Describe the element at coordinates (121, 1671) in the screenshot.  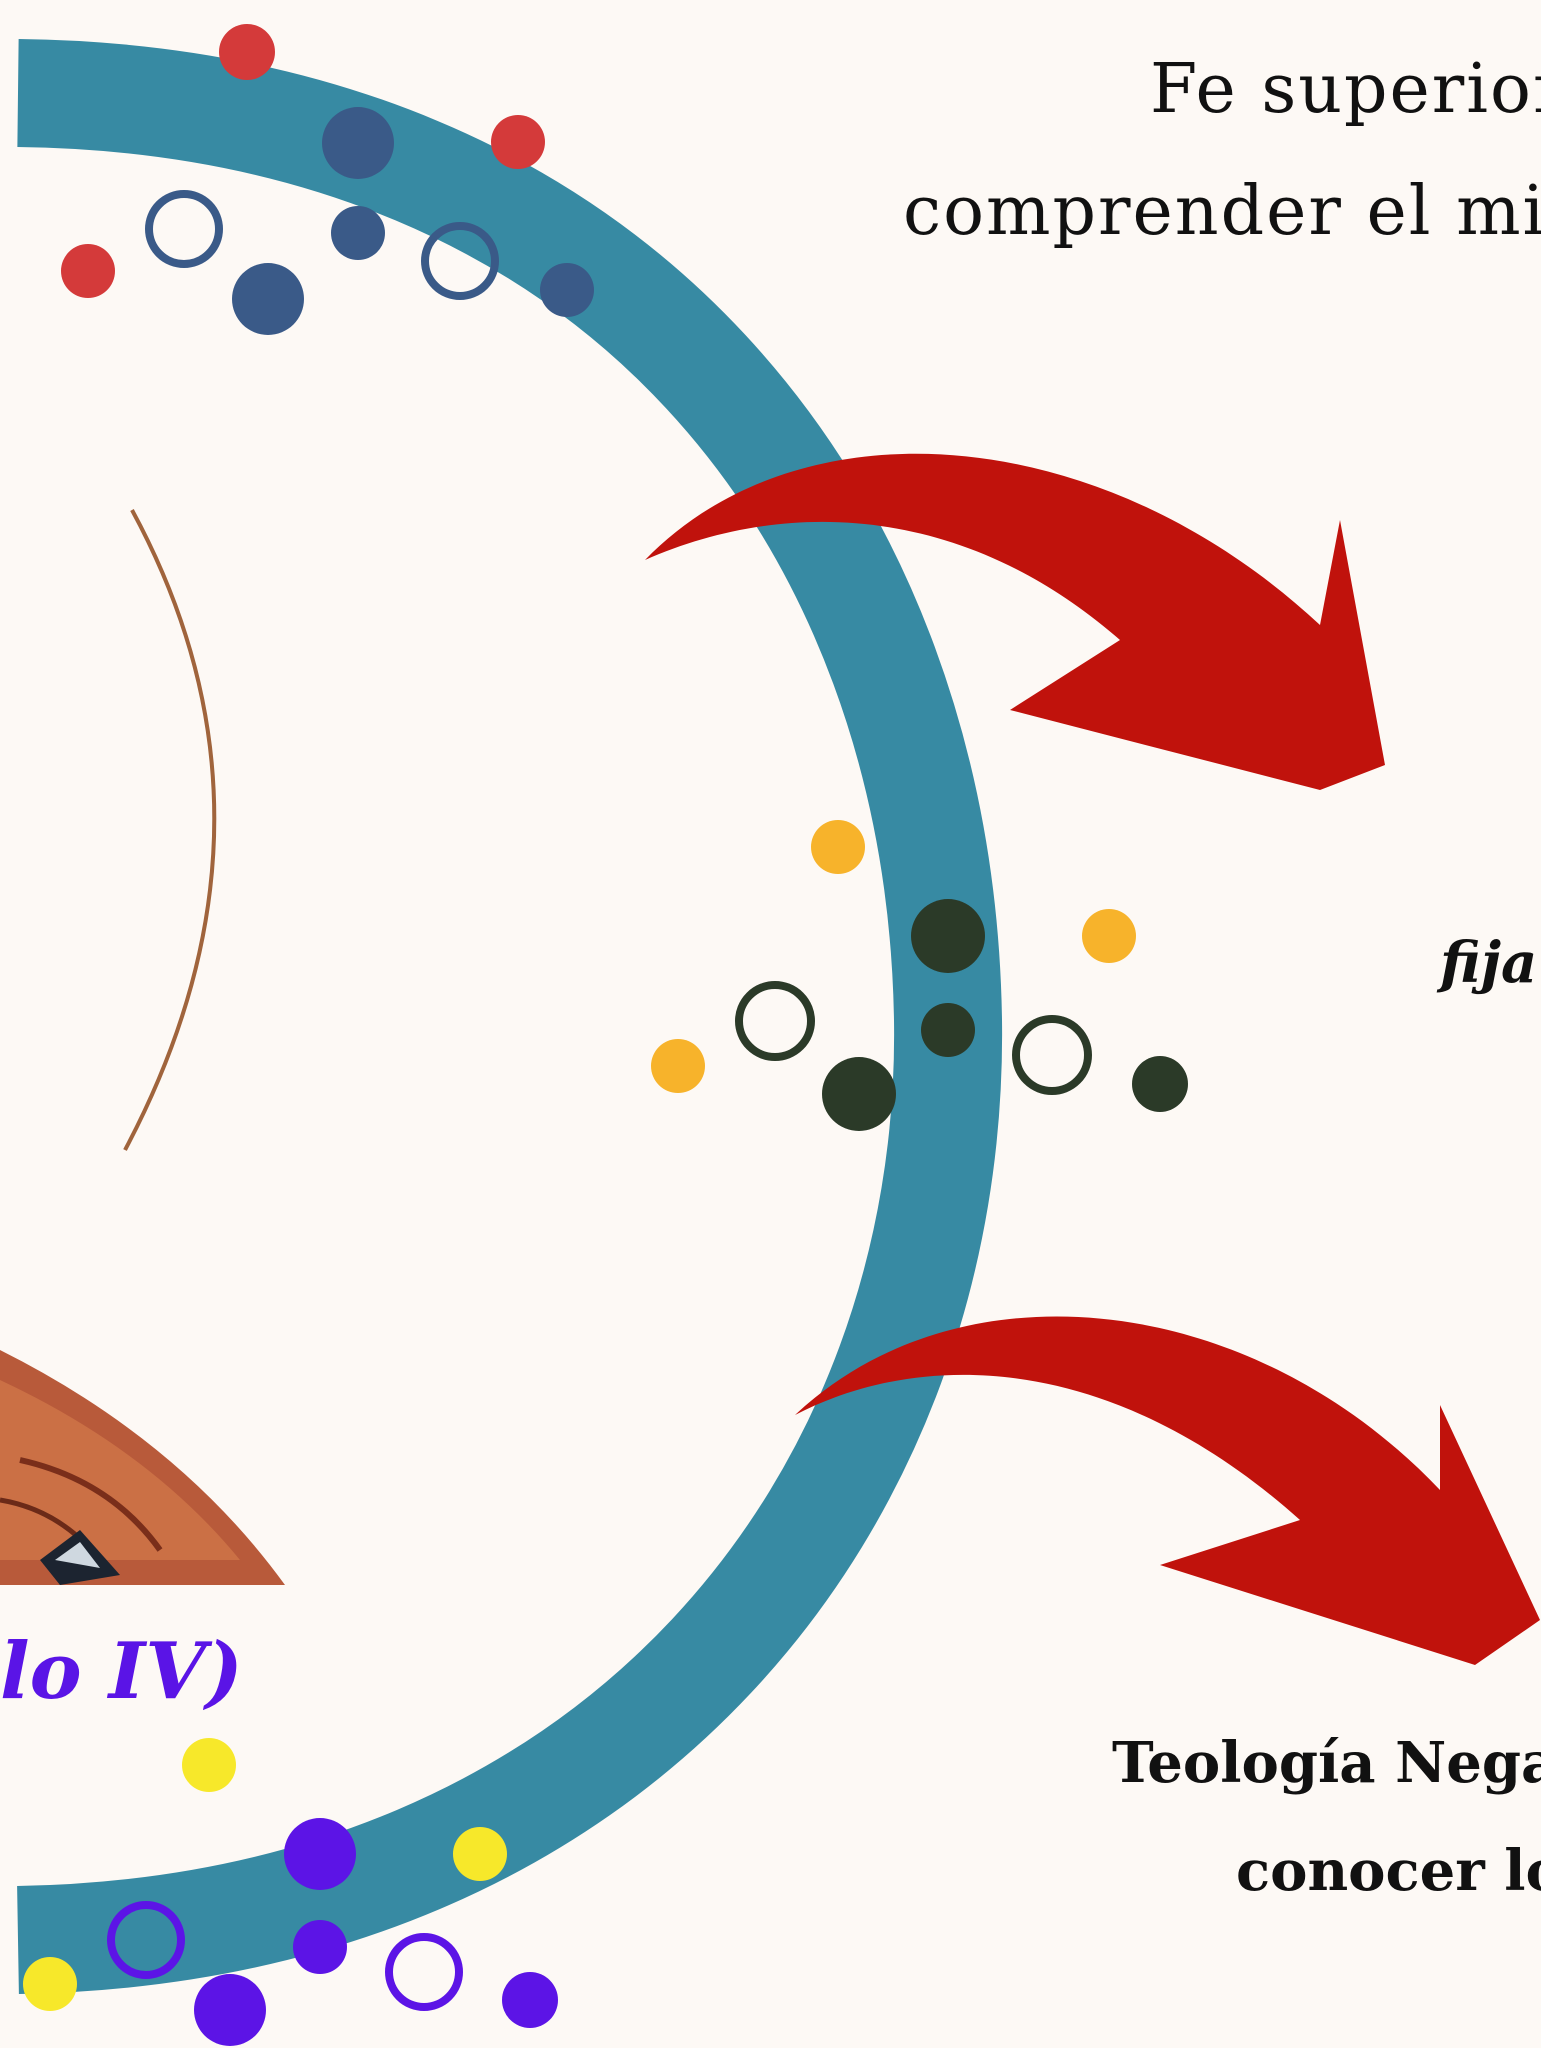
I see `purple-caption: lo IV)` at that location.